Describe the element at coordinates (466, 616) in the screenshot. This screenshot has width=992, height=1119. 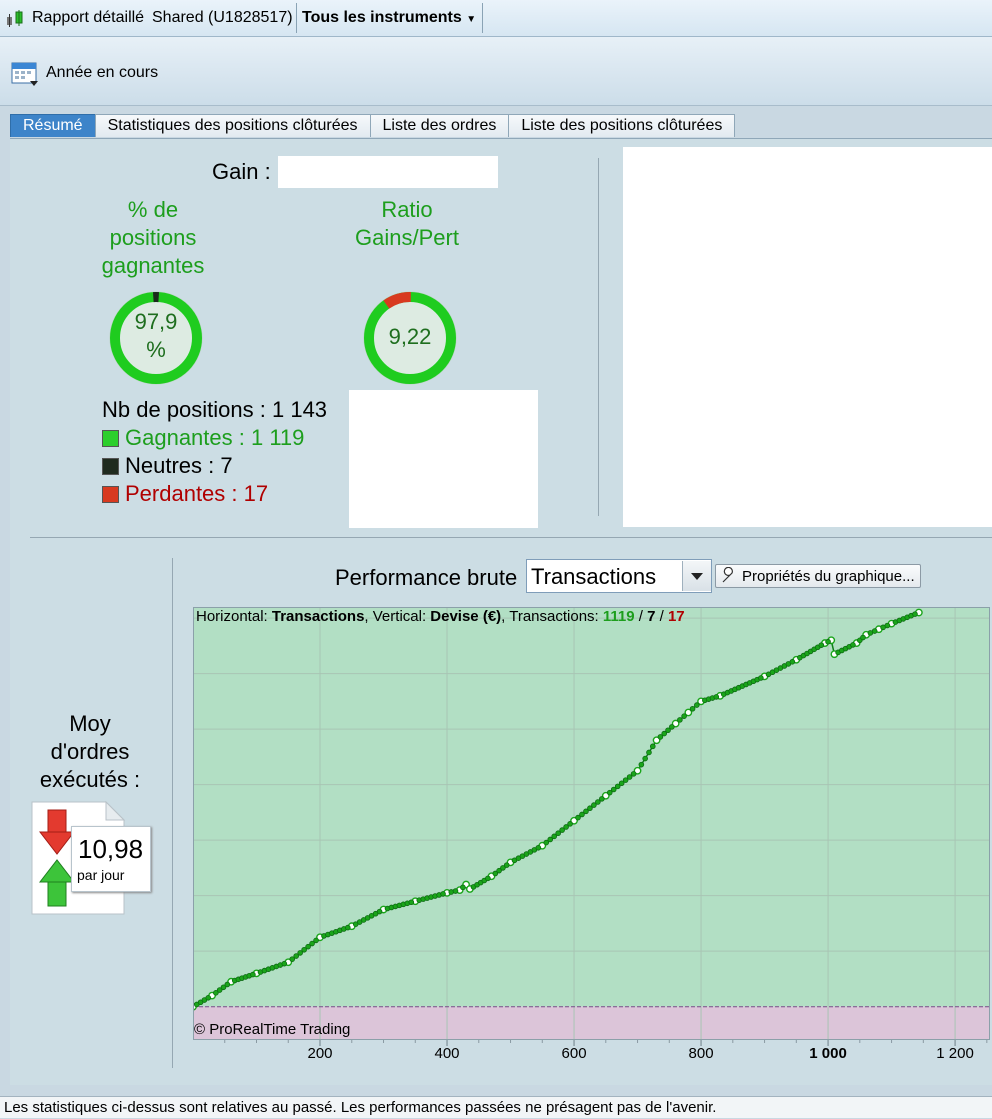
I see `chart-header-vertical-value: Devise (€)` at that location.